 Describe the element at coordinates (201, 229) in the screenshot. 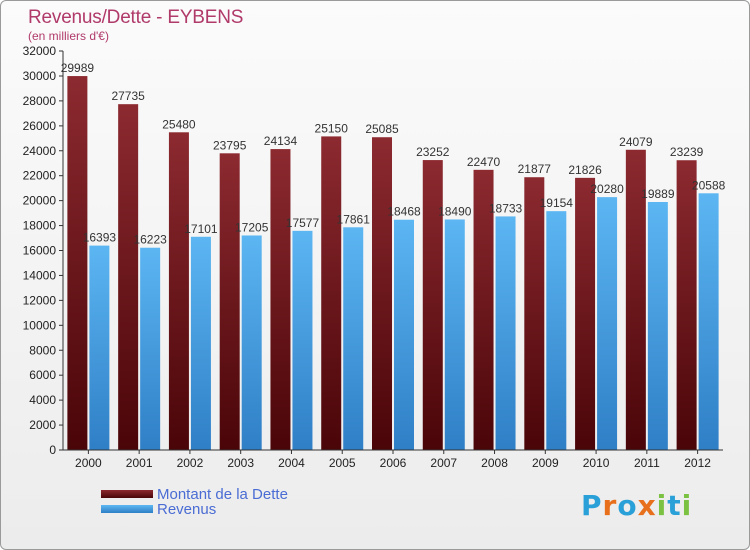

I see `data-label-revenue: 17101` at that location.